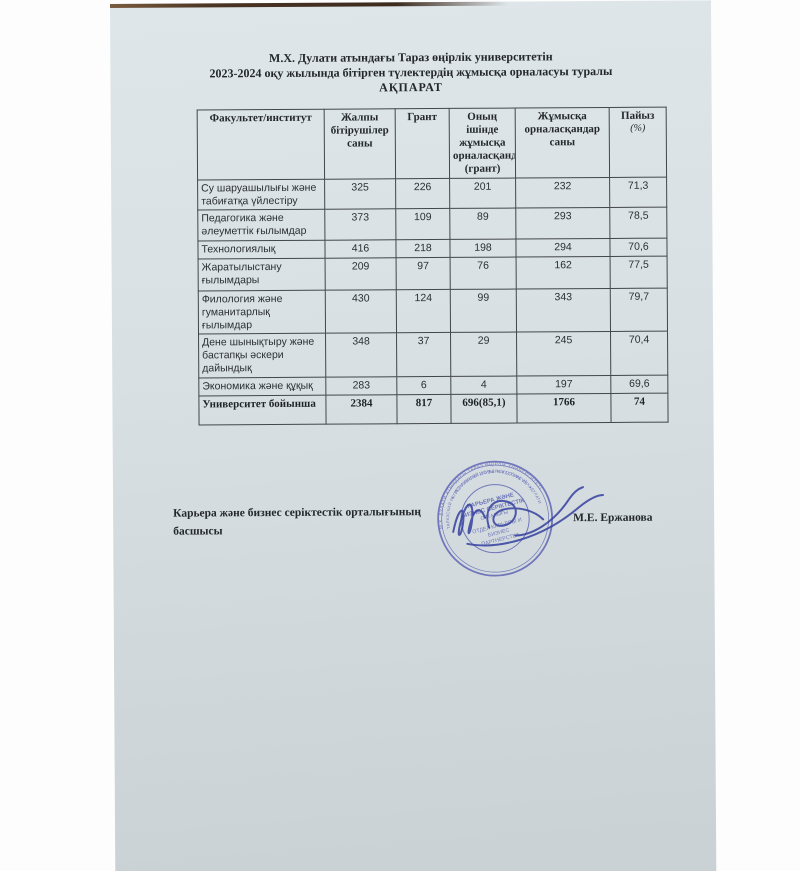 The height and width of the screenshot is (871, 800). What do you see at coordinates (613, 518) in the screenshot?
I see `signer-name: М.Е. Ержанова` at bounding box center [613, 518].